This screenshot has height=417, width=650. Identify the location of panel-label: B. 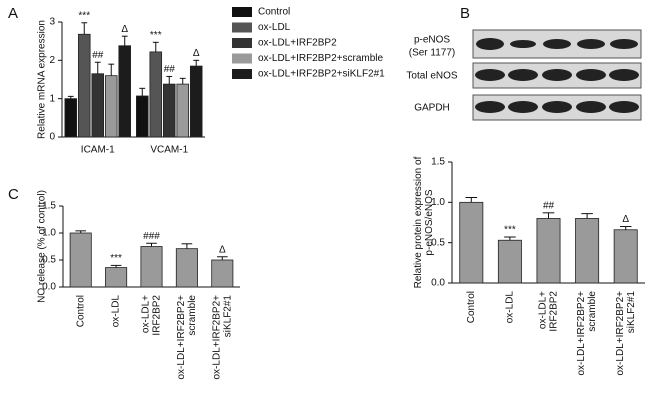
(465, 13).